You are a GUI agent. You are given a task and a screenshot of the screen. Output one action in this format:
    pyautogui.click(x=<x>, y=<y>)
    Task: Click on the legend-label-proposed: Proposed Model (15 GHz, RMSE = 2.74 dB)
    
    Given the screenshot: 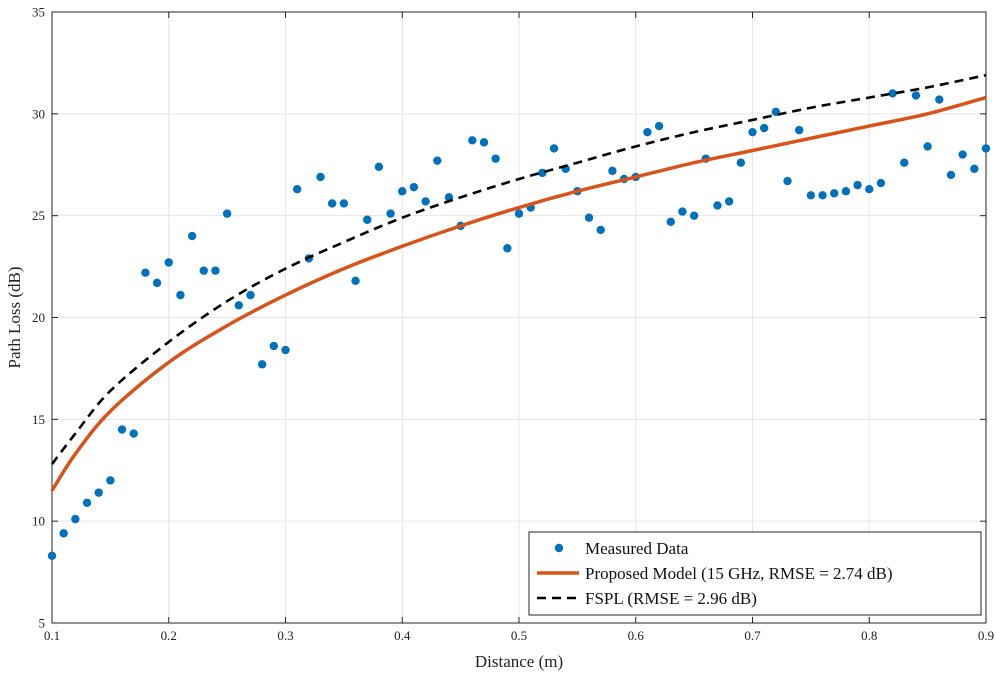 What is the action you would take?
    pyautogui.click(x=739, y=573)
    